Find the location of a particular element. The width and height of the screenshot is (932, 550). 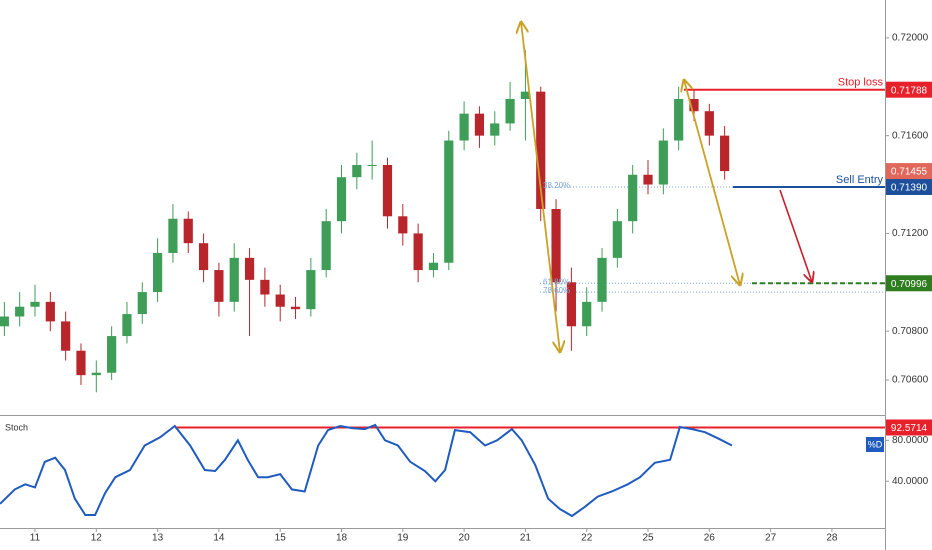

x-tick-label: 14 is located at coordinates (219, 538).